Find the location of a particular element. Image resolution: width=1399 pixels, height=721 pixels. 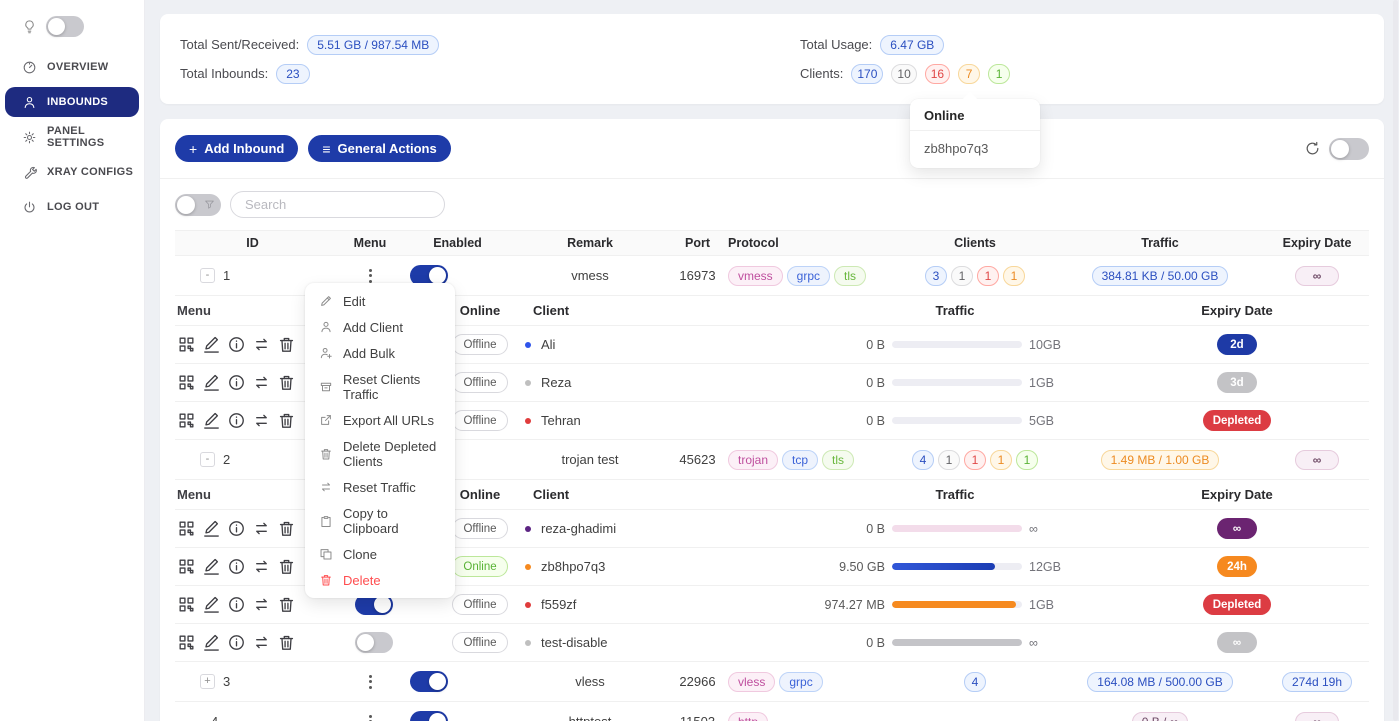

clients-count-online: 1 is located at coordinates (999, 73).